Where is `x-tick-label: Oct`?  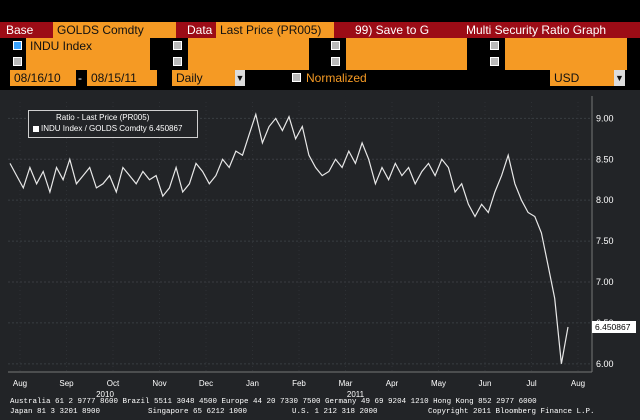
x-tick-label: Oct is located at coordinates (113, 383).